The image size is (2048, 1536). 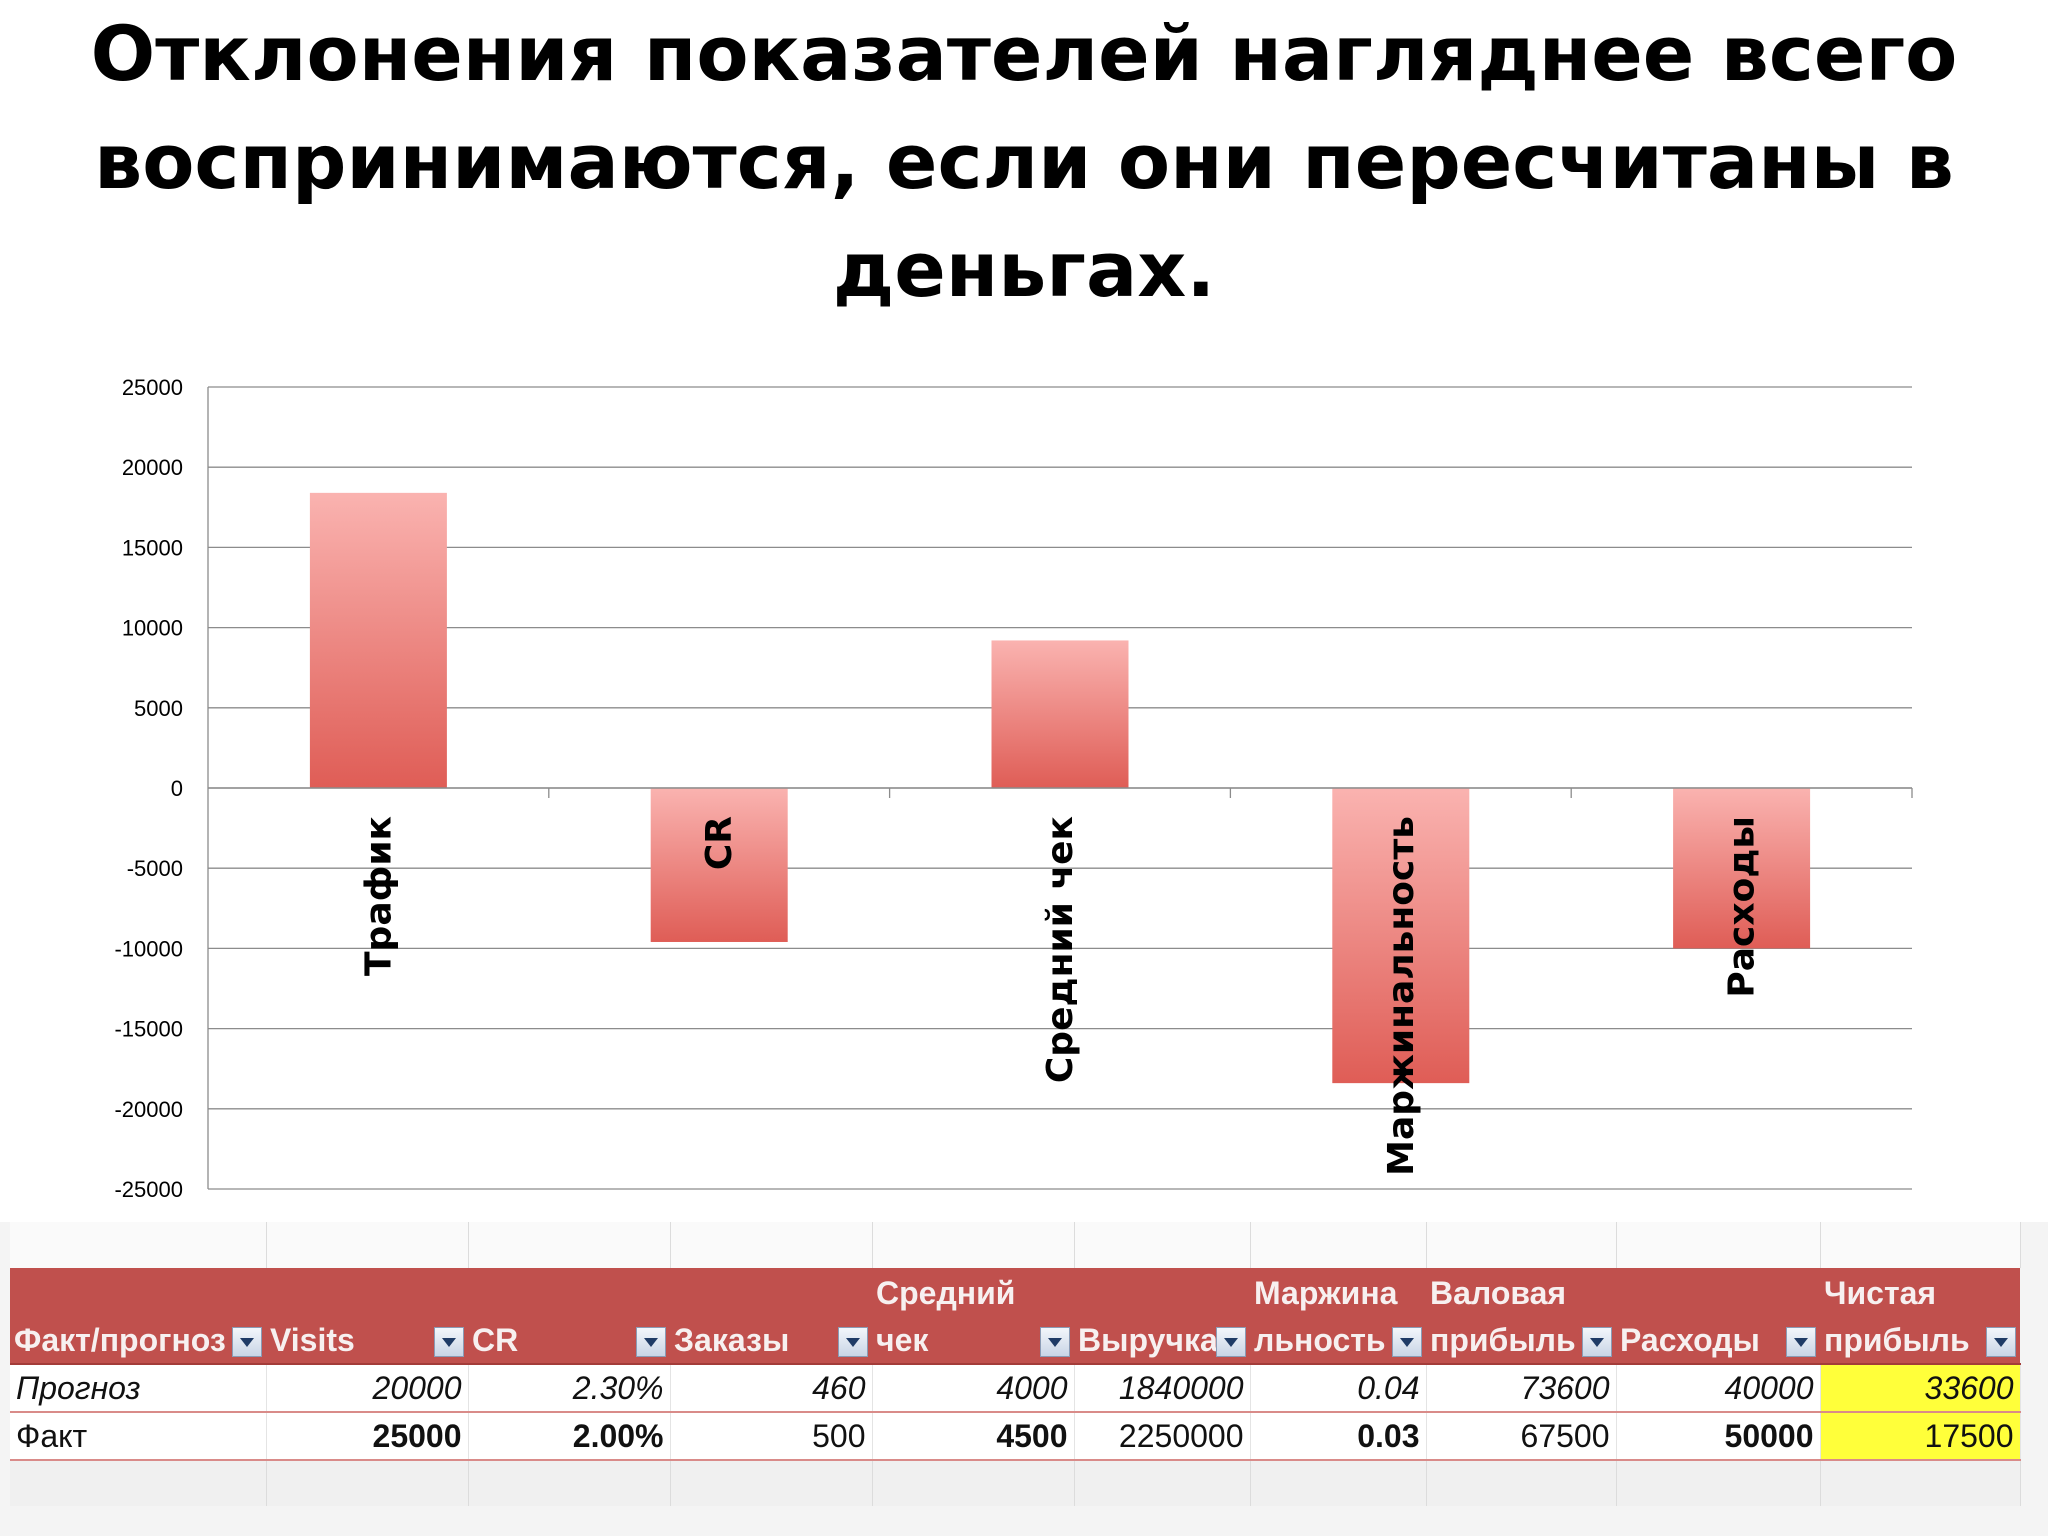 I want to click on y-tick-label: -5000, so click(x=155, y=868).